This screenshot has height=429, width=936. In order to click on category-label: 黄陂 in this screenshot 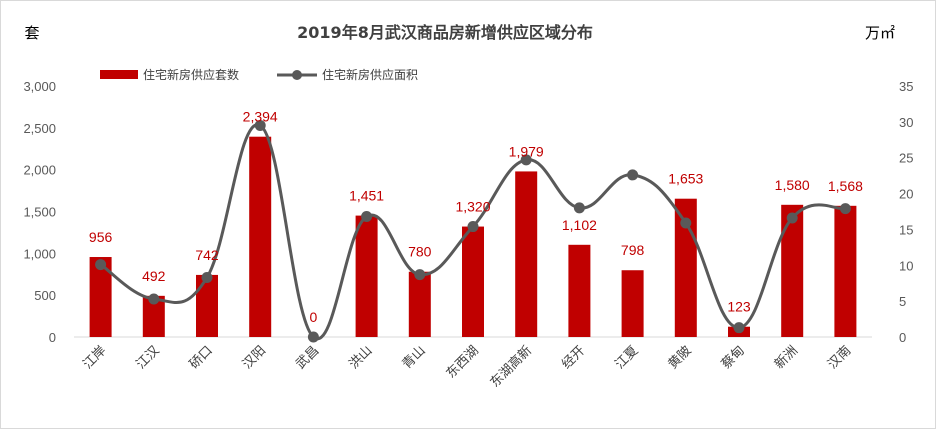, I will do `click(680, 358)`.